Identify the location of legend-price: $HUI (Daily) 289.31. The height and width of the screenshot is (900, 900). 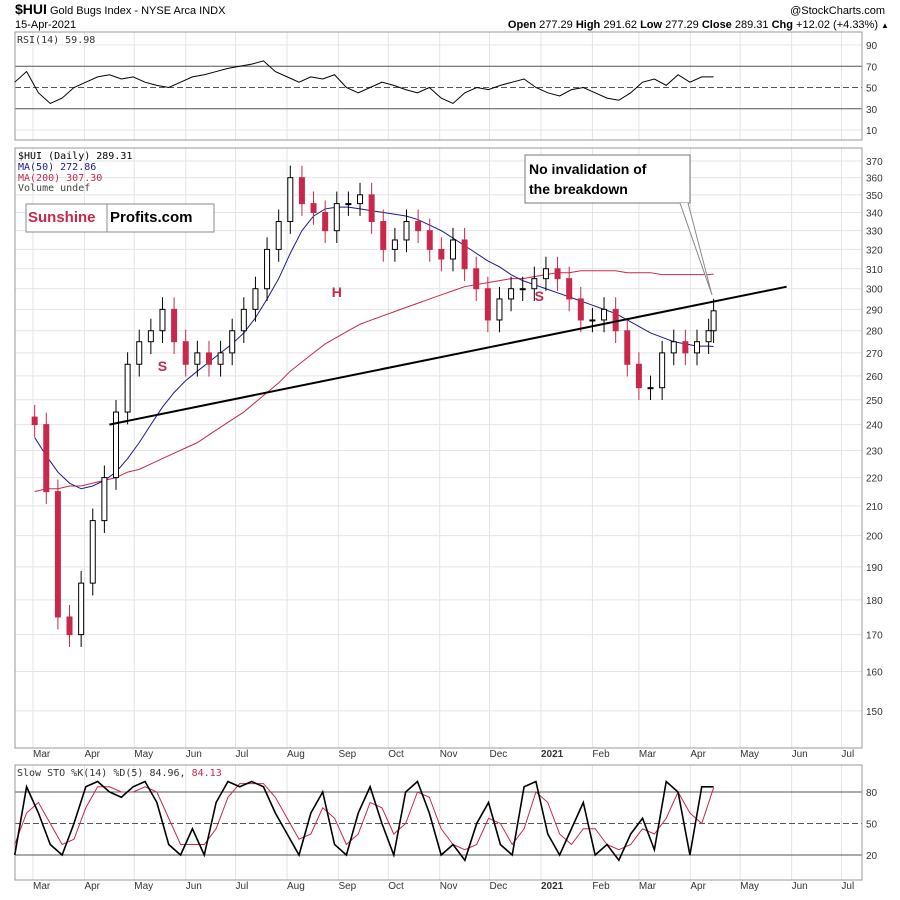
(75, 156).